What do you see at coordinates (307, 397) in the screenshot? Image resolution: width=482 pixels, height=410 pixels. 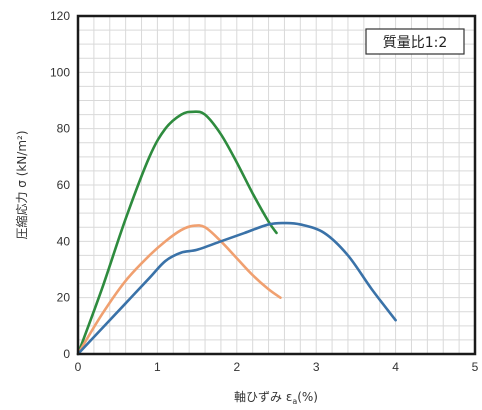 I see `x-axis-label-unit: (%)` at bounding box center [307, 397].